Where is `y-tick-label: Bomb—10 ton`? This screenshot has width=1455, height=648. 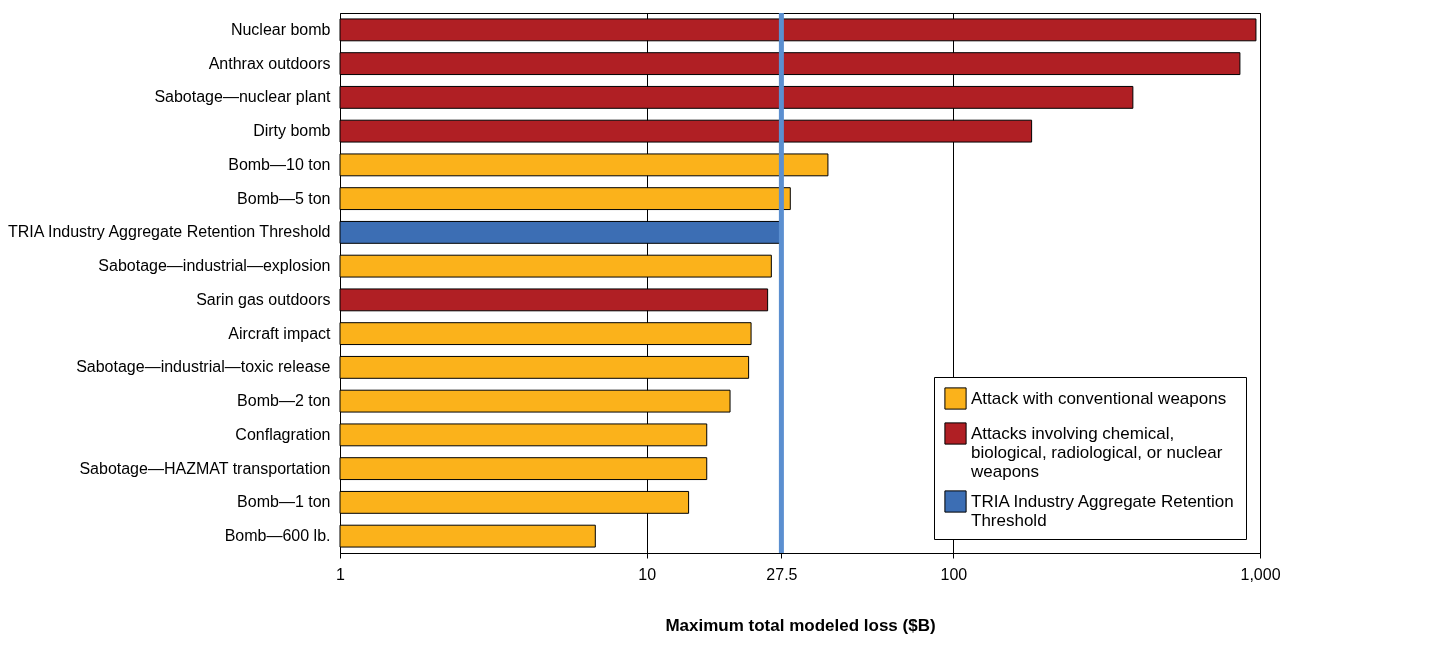
y-tick-label: Bomb—10 ton is located at coordinates (279, 164).